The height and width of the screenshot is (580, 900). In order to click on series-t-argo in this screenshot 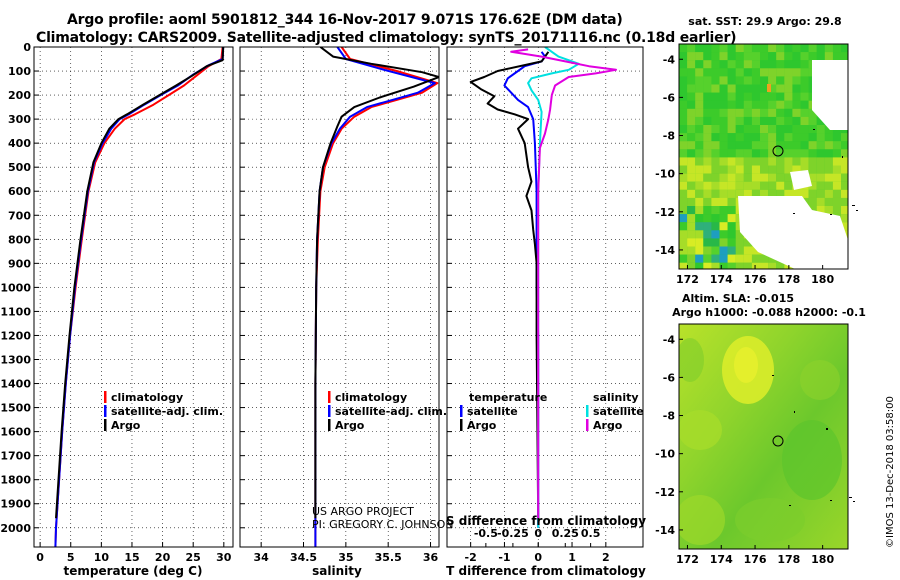, I will do `click(509, 285)`.